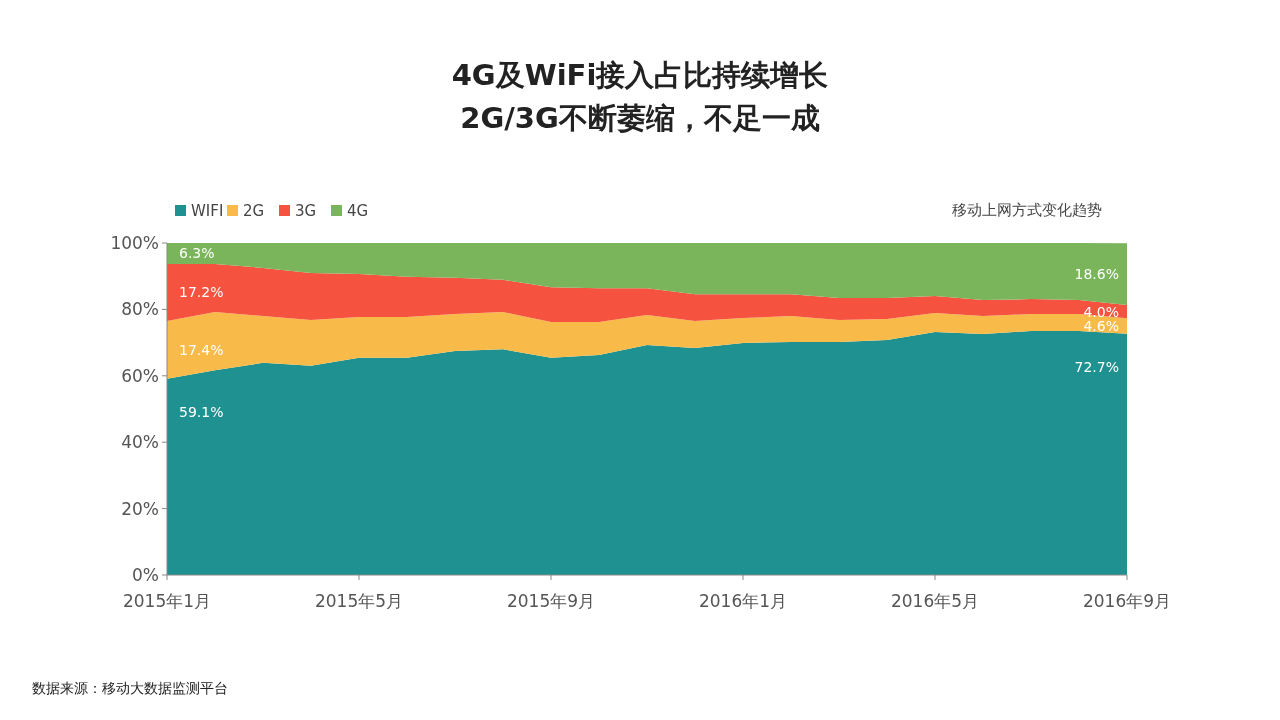  I want to click on data-label: 17.2%, so click(201, 292).